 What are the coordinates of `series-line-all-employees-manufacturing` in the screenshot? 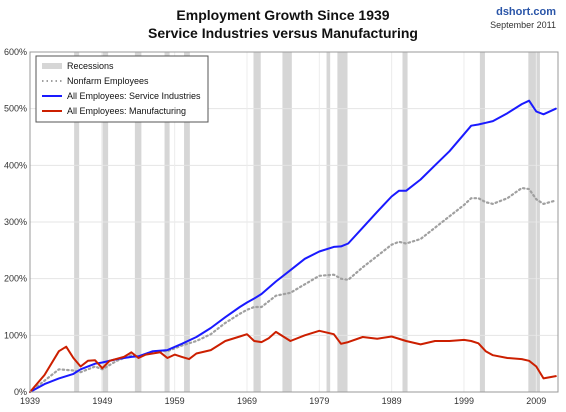 It's located at (293, 361).